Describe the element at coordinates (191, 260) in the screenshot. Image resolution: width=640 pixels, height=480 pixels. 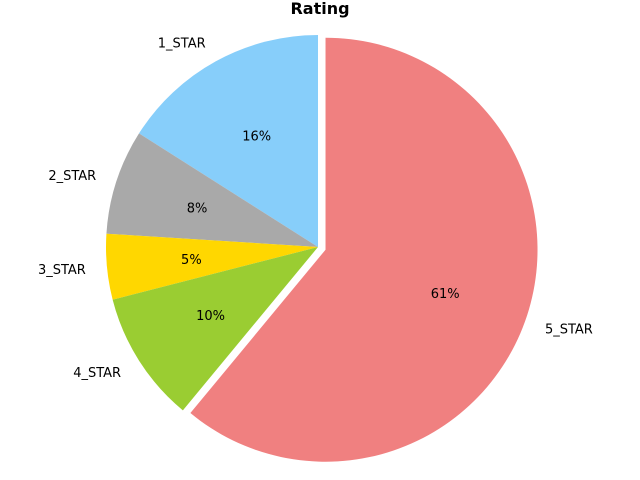
I see `pie-pct-label: 5%` at that location.